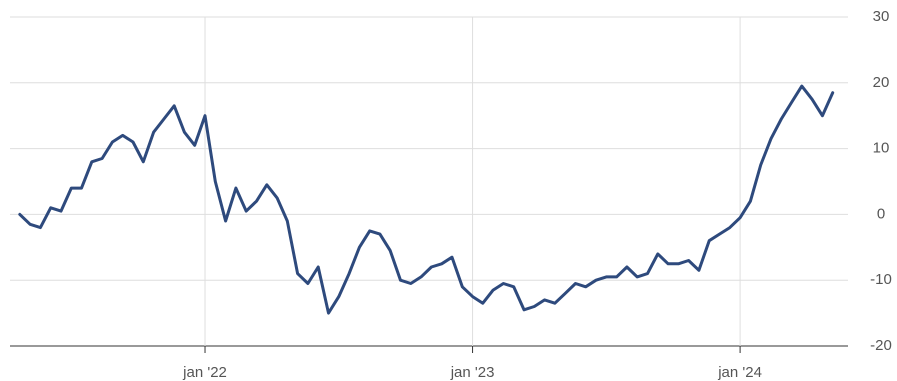 The image size is (897, 381). What do you see at coordinates (881, 82) in the screenshot?
I see `y-tick-label: 20` at bounding box center [881, 82].